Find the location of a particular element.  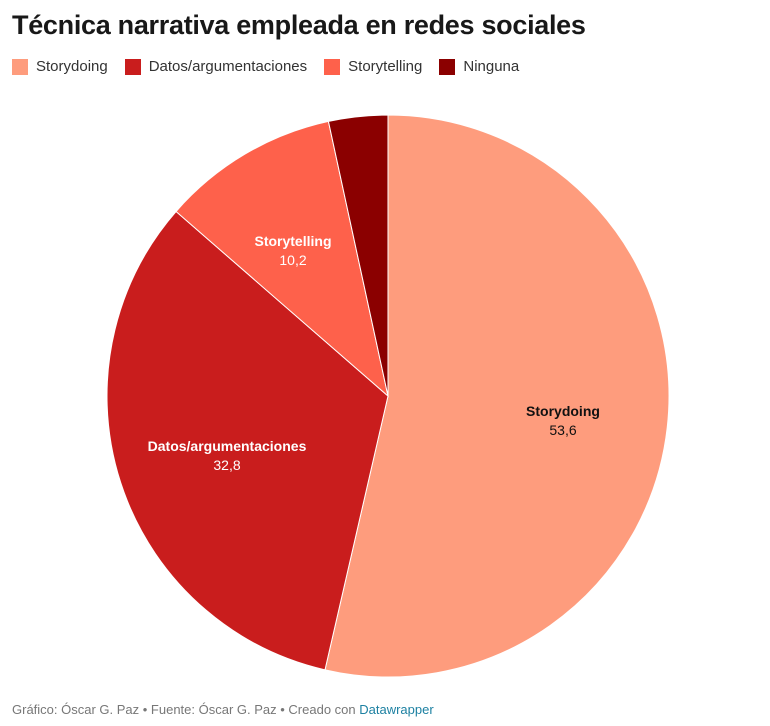

pie-slice-storytelling is located at coordinates (282, 259).